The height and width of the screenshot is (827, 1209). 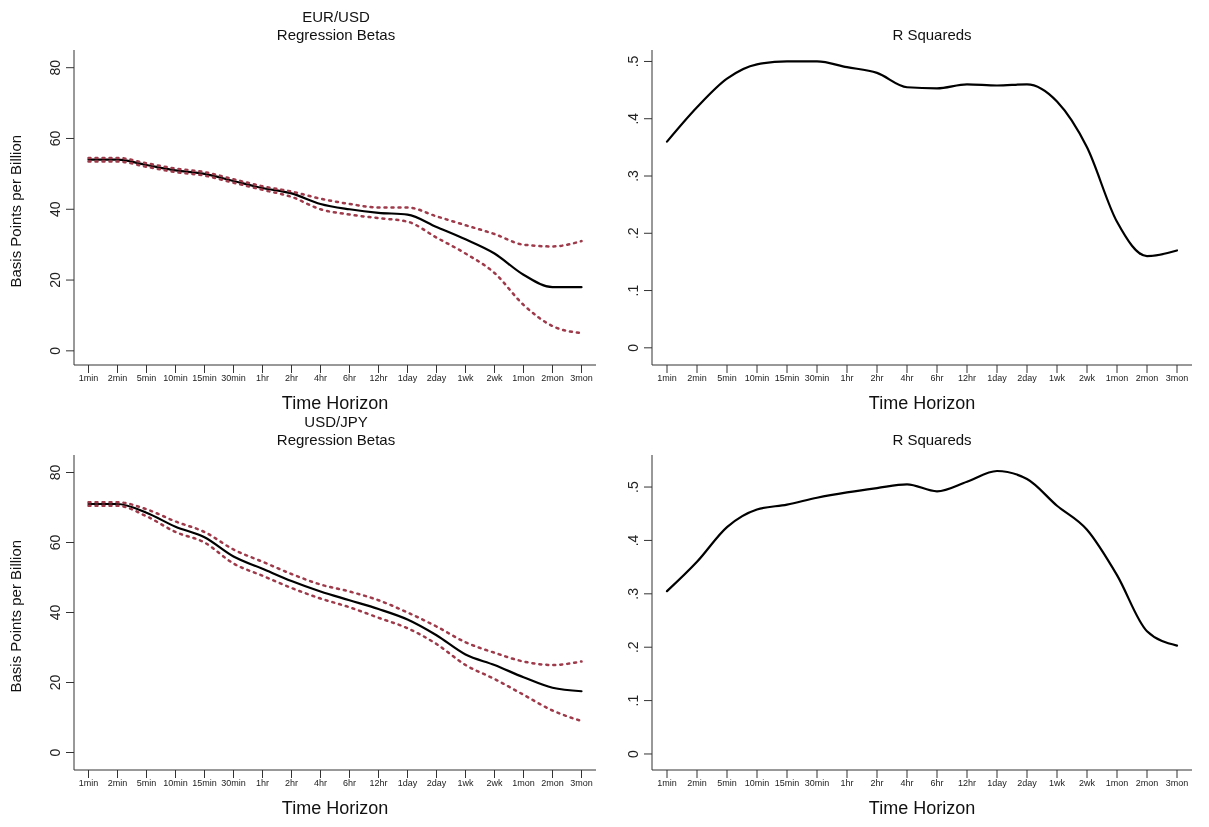 What do you see at coordinates (336, 422) in the screenshot?
I see `chart-title: USD/JPY` at bounding box center [336, 422].